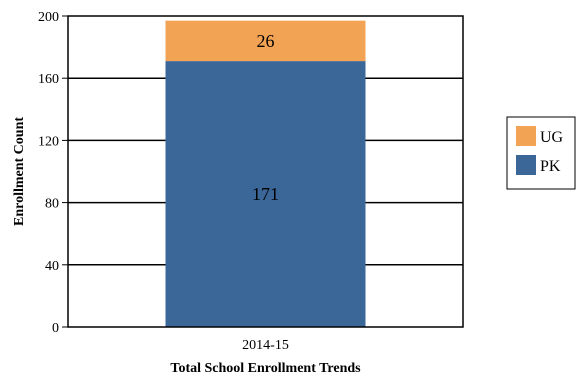 This screenshot has width=578, height=377. I want to click on y-tick-label-0: 0, so click(55, 328).